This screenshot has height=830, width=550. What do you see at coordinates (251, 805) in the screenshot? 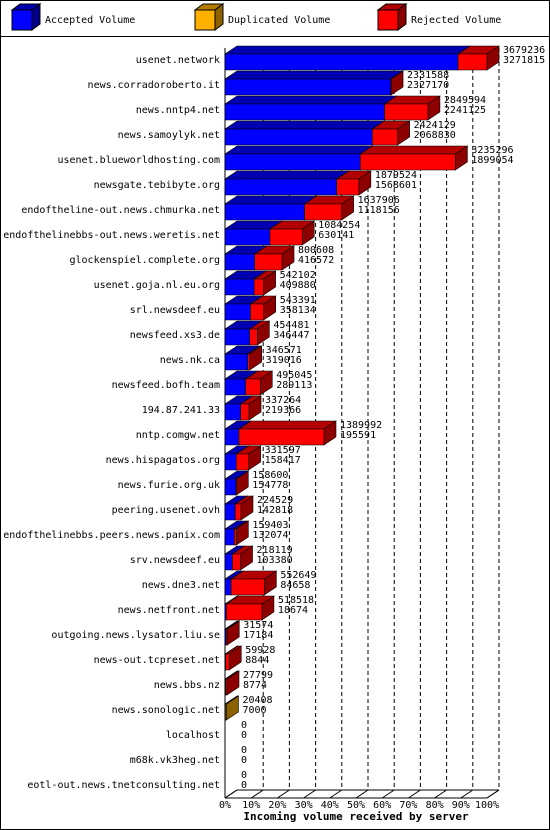
I see `x-tick-label: 10%` at bounding box center [251, 805].